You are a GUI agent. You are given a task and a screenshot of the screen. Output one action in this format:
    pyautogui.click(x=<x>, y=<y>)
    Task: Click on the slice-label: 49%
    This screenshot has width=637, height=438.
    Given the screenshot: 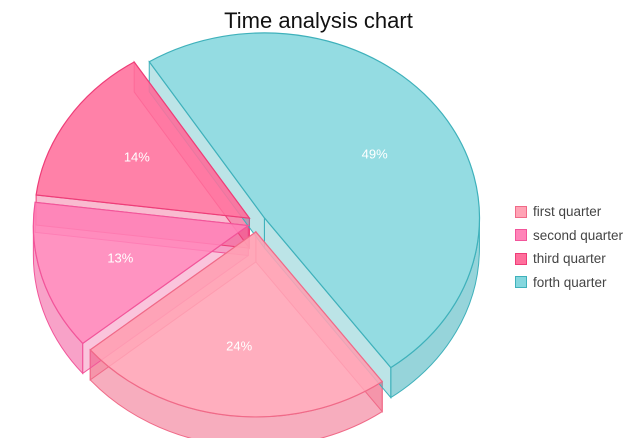 What is the action you would take?
    pyautogui.click(x=375, y=153)
    